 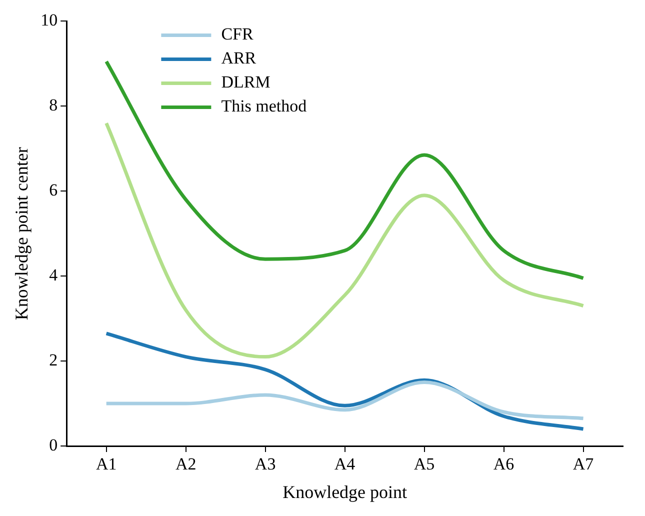 I want to click on legend-label: CFR, so click(x=237, y=34).